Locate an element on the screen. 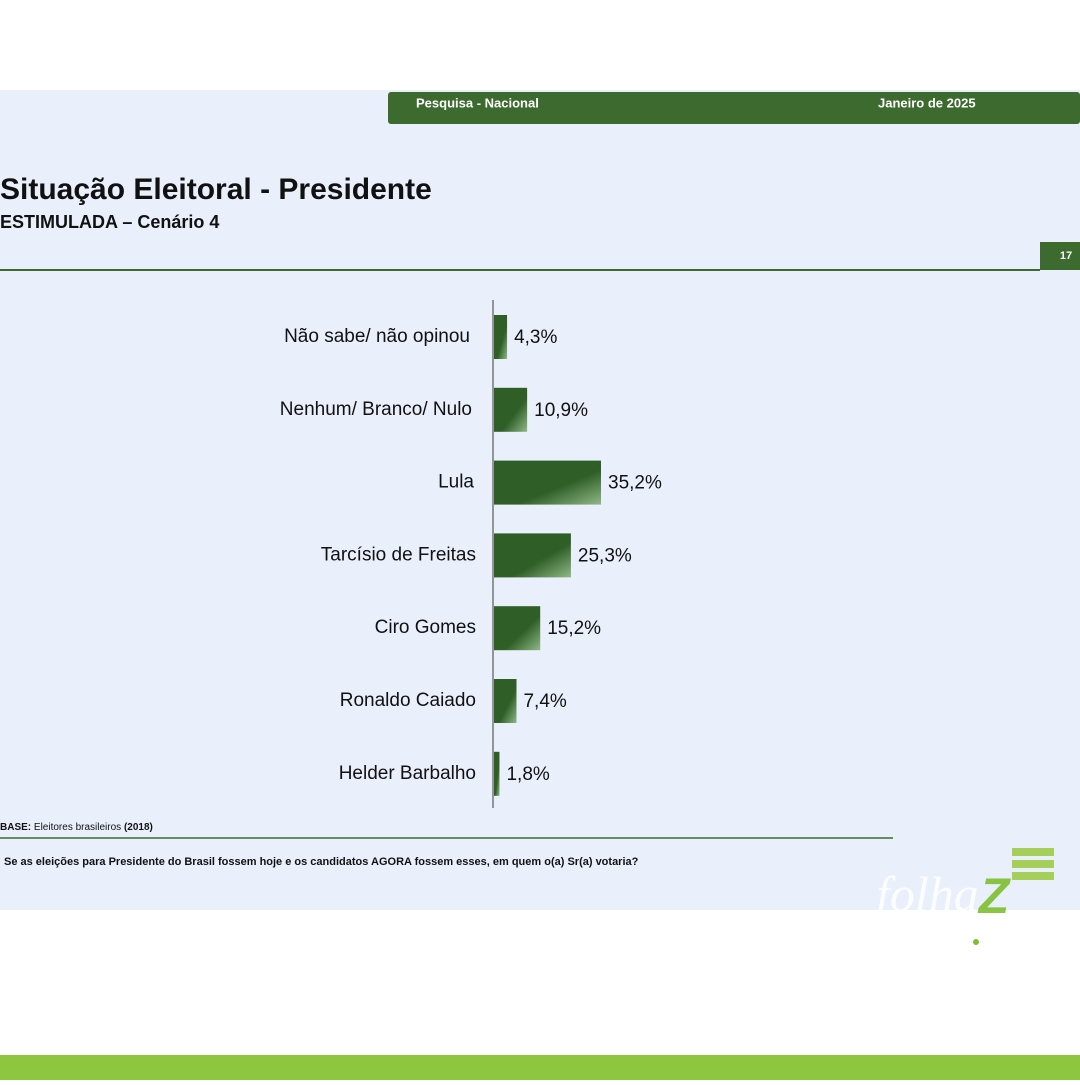  page-number: 17 is located at coordinates (1066, 256).